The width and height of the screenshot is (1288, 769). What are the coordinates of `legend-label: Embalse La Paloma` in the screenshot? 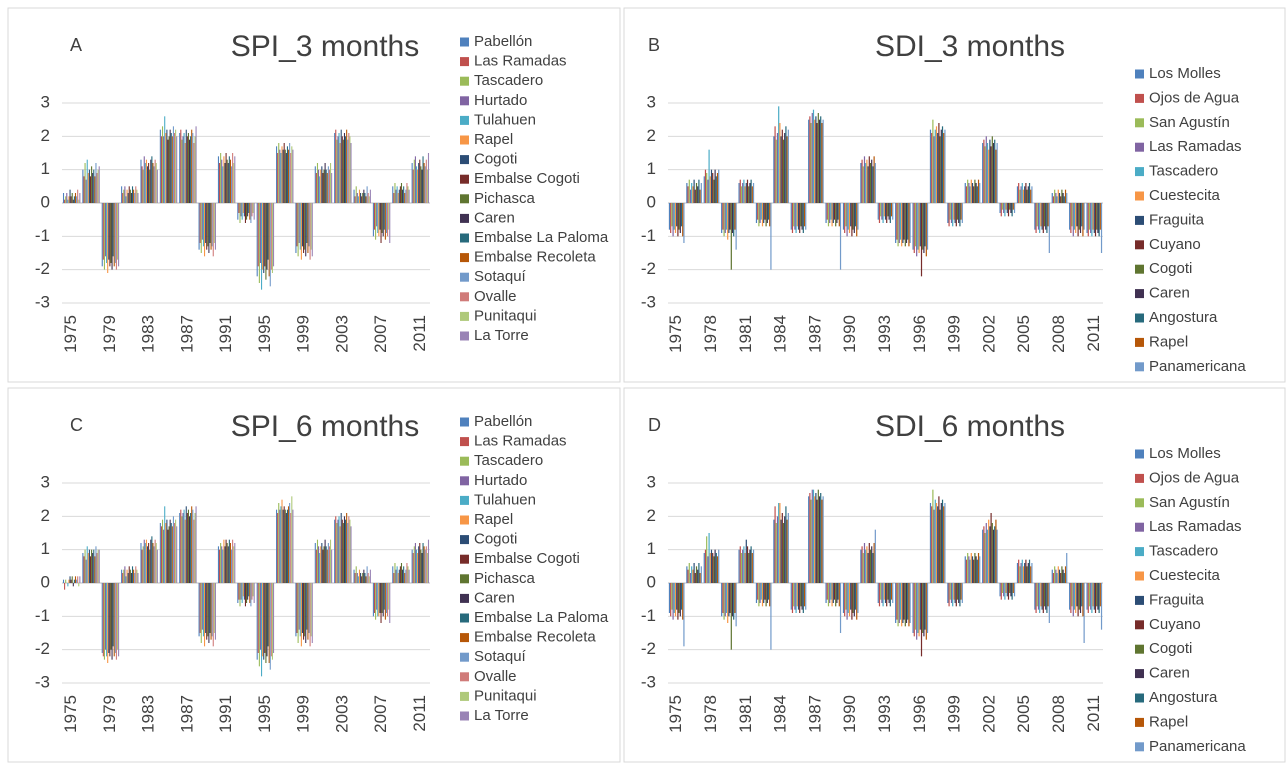 It's located at (541, 237).